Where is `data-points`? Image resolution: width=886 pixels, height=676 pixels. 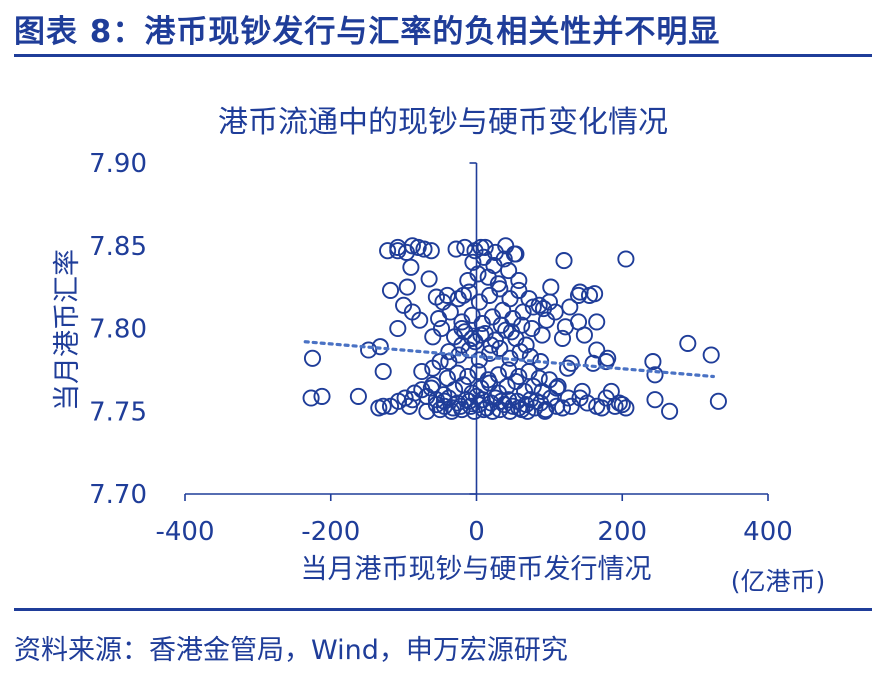 data-points is located at coordinates (514, 328).